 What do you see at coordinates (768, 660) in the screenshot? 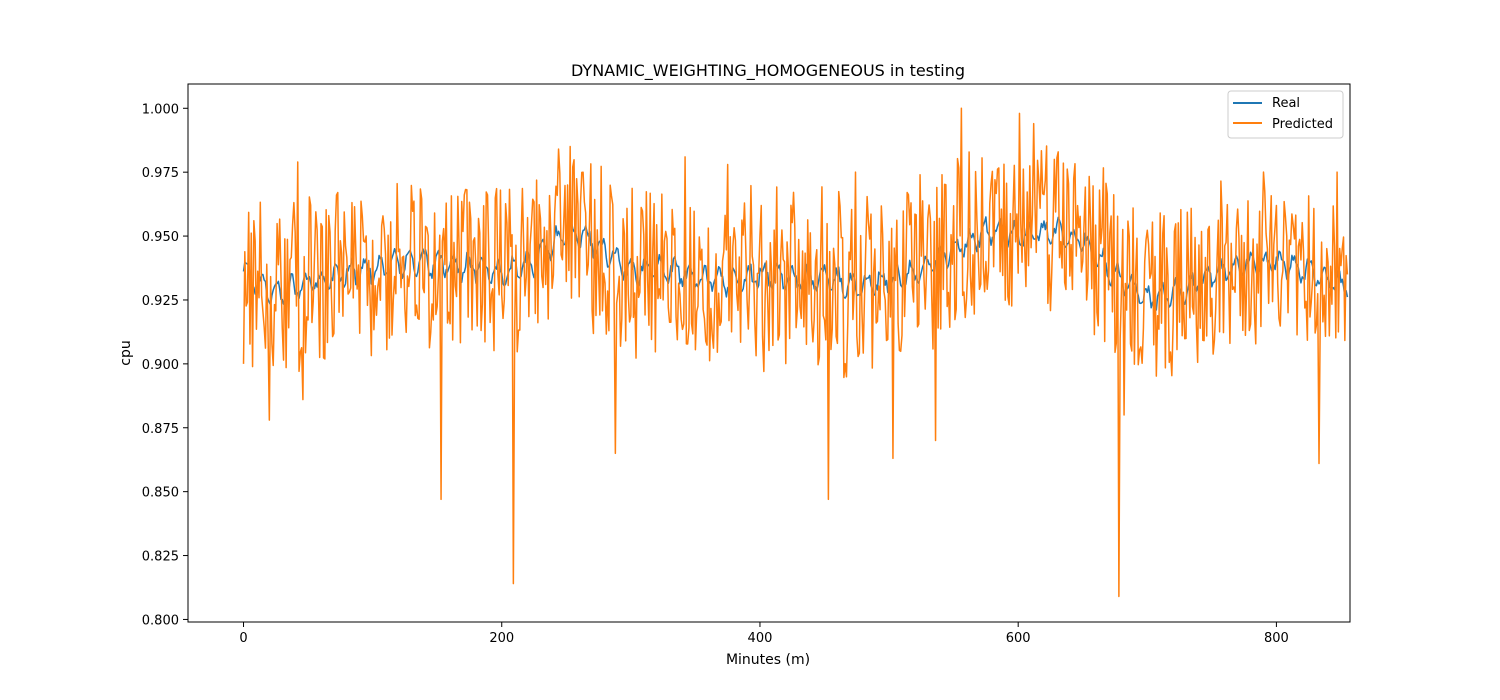
I see `x-axis-label: Minutes (m)` at bounding box center [768, 660].